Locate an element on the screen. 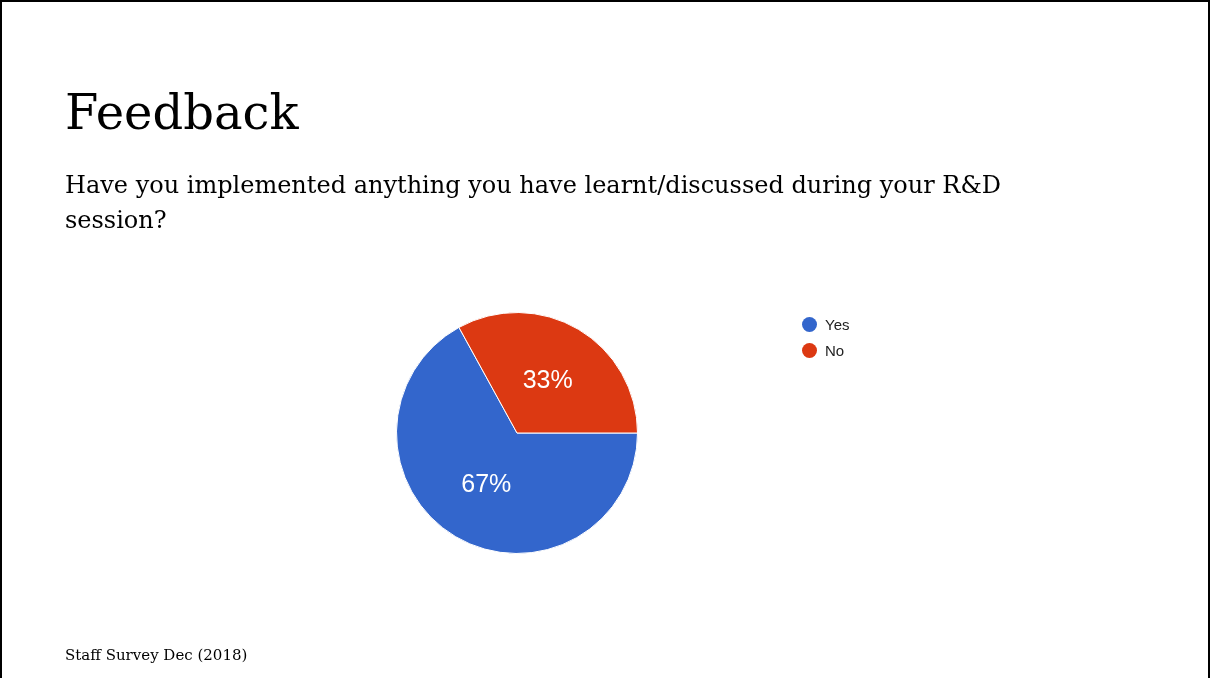 This screenshot has height=678, width=1210. chart-subtitle: Have you implemented anything you have learnt/discussed during your R&D session? is located at coordinates (534, 203).